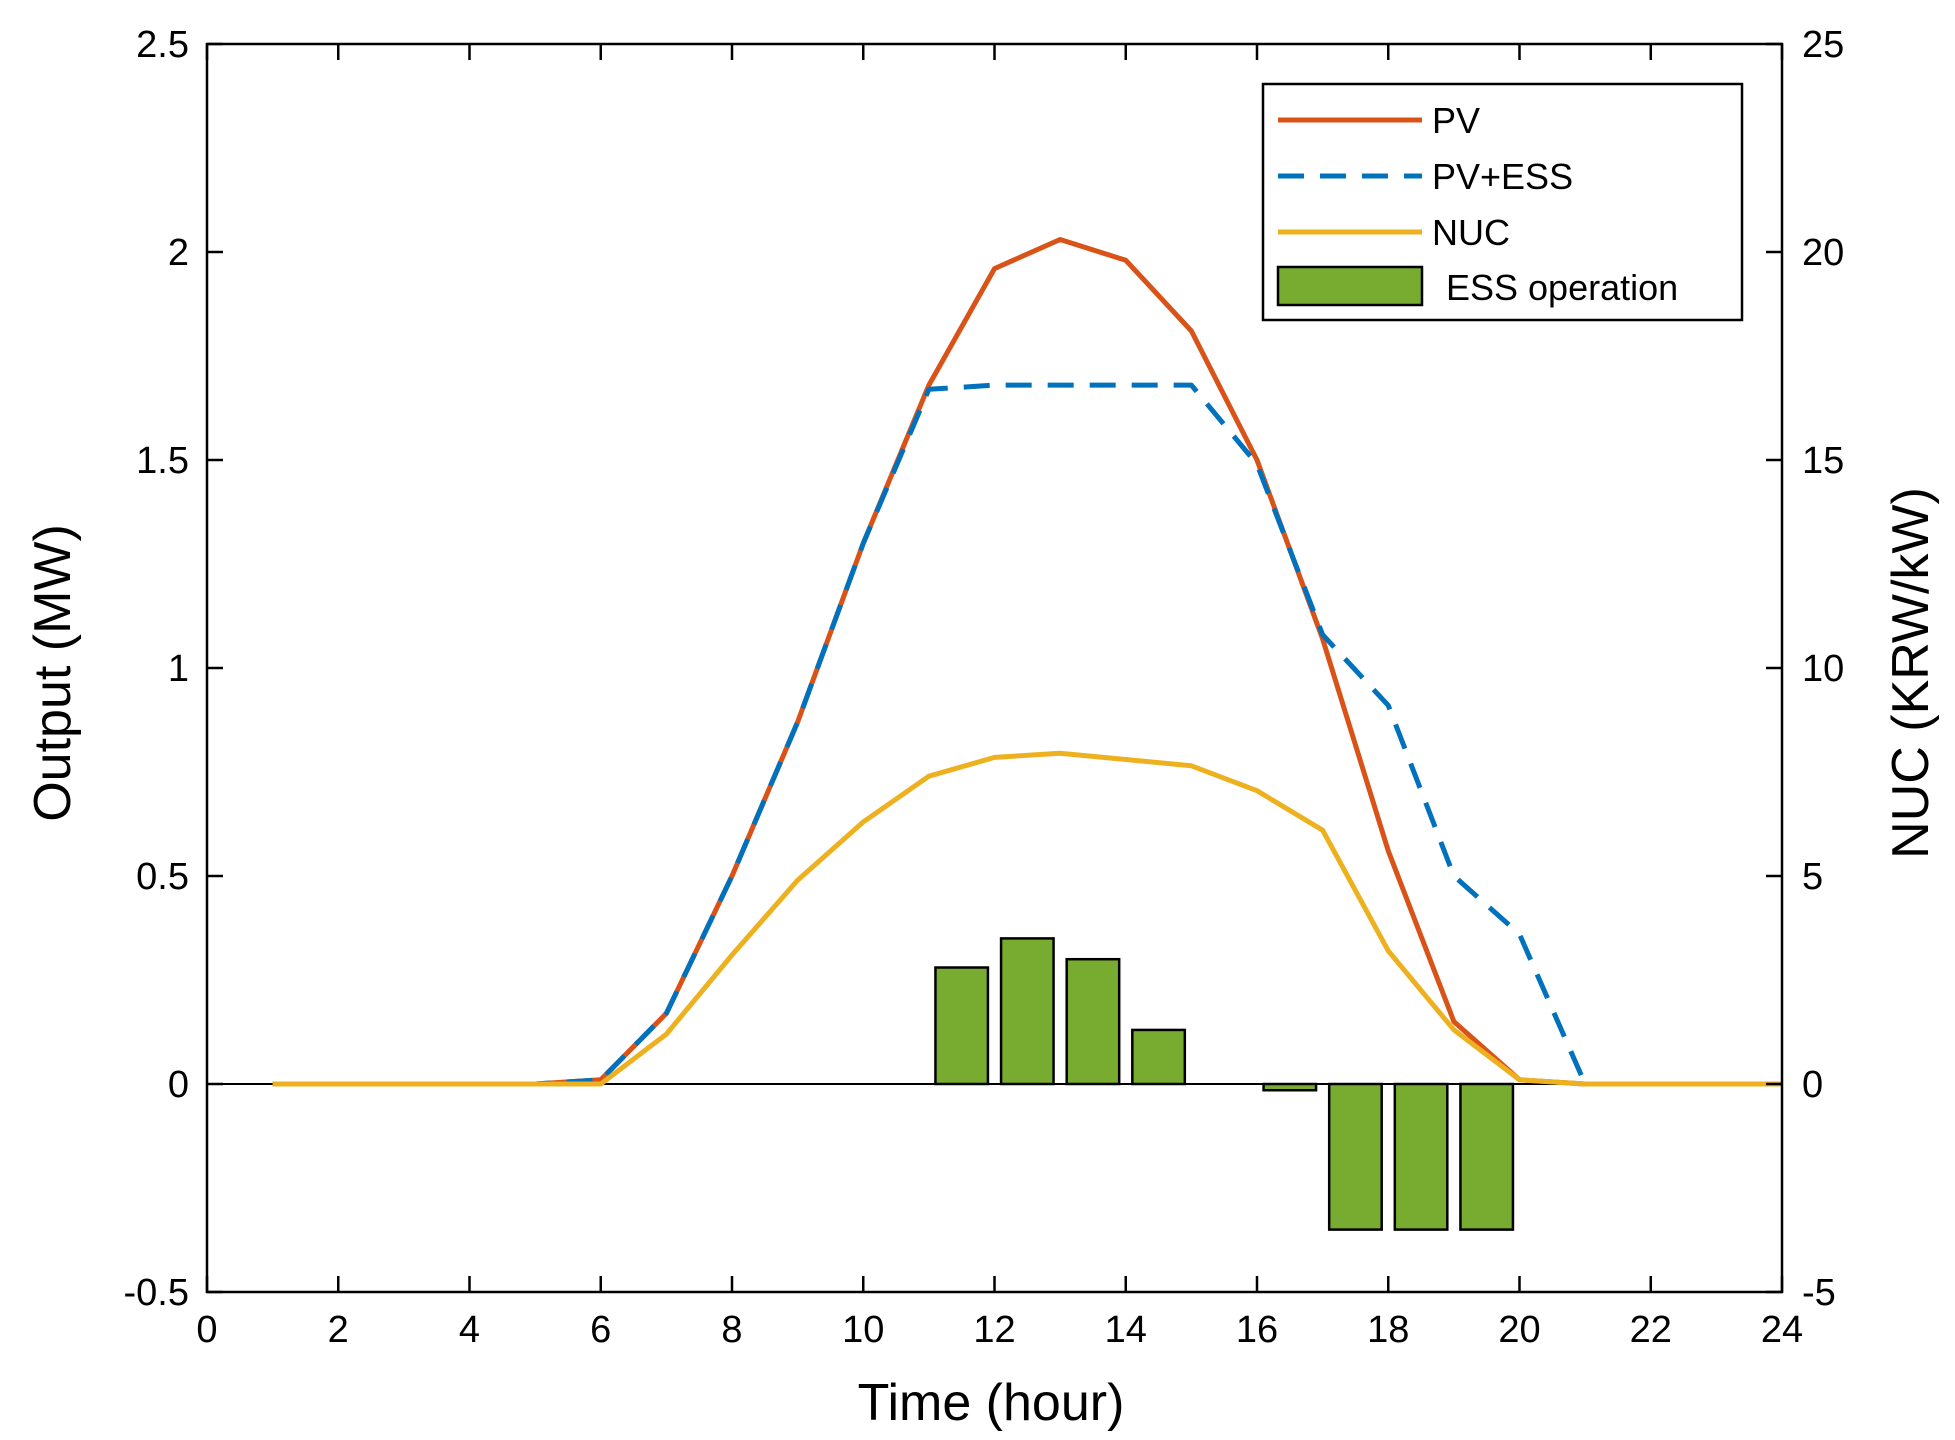 The height and width of the screenshot is (1440, 1955). I want to click on x-tick-label: 12, so click(994, 1330).